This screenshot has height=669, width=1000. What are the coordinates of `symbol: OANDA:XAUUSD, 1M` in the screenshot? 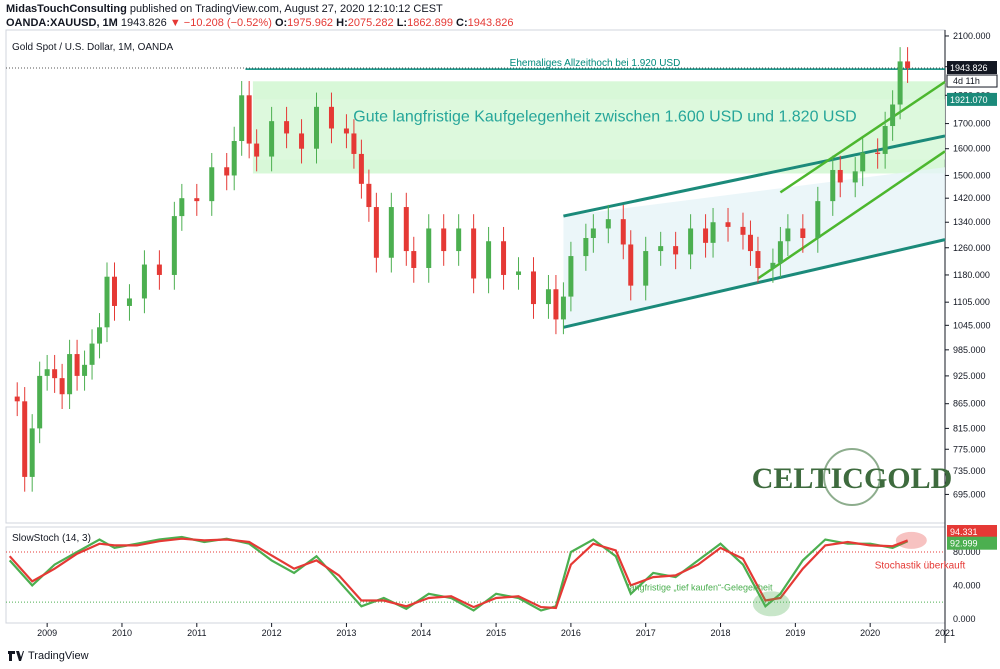 It's located at (62, 23).